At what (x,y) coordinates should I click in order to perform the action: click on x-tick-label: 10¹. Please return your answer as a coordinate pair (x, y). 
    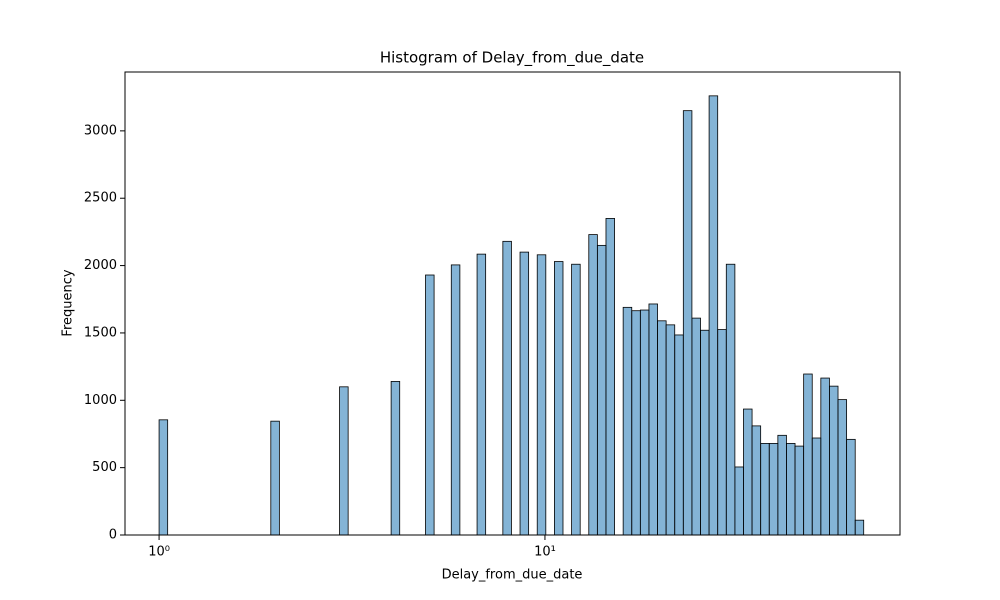
    Looking at the image, I should click on (545, 552).